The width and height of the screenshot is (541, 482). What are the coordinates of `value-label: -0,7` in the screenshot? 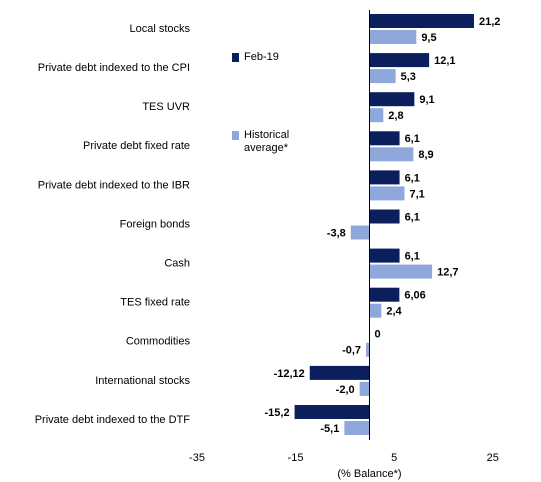 It's located at (351, 351).